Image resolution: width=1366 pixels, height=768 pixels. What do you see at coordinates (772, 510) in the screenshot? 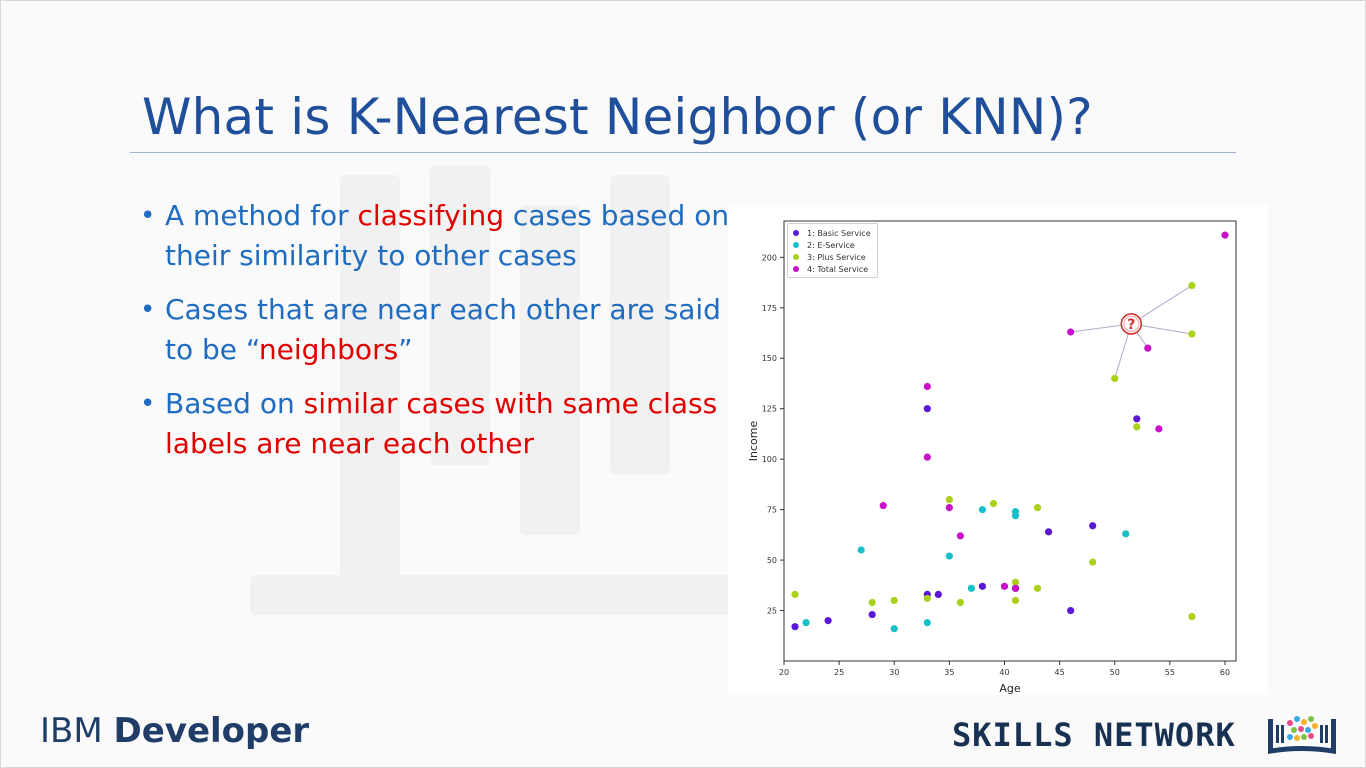
I see `y-tick-label: 75` at bounding box center [772, 510].